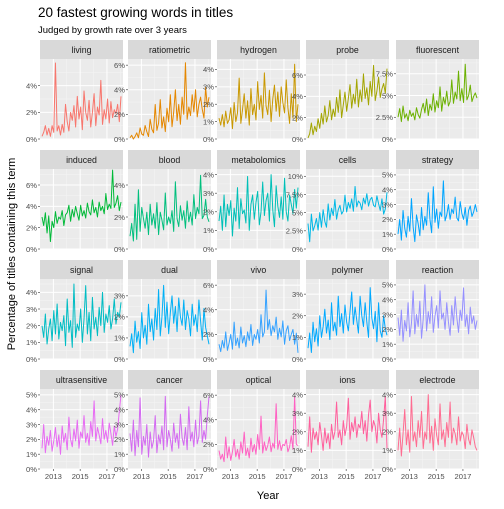  I want to click on facet-strip-label: ions, so click(347, 380).